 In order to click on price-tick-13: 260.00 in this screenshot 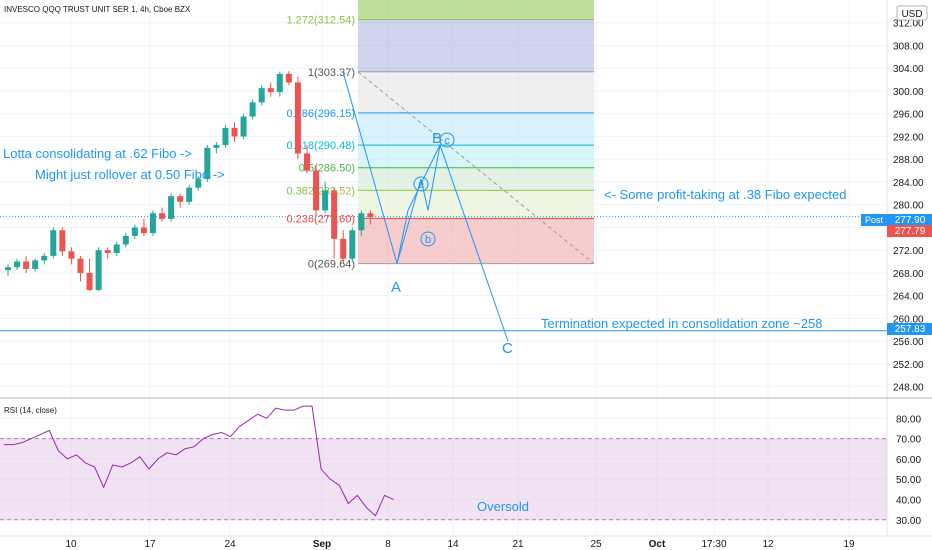, I will do `click(908, 319)`.